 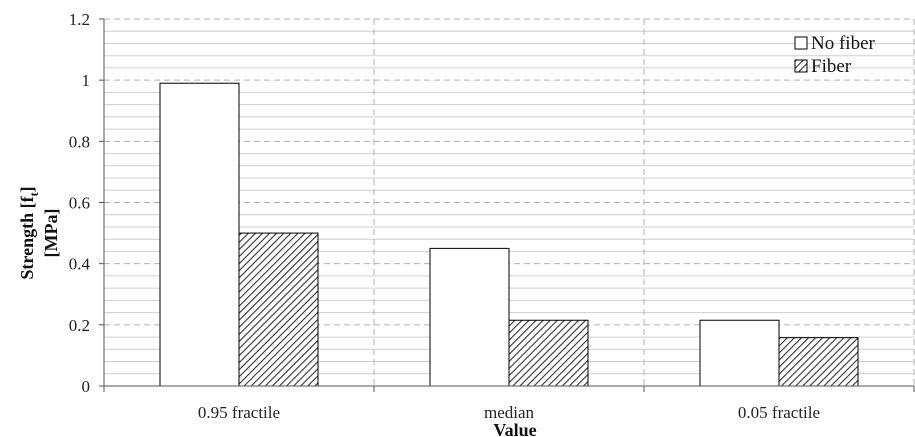 I want to click on y-tick-label: 0, so click(x=86, y=386).